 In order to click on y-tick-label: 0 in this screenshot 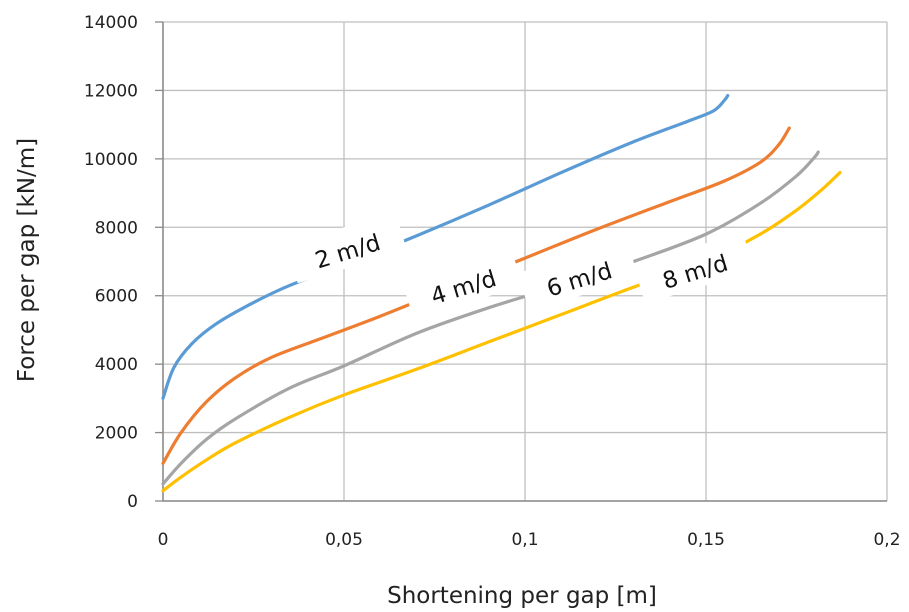, I will do `click(132, 502)`.